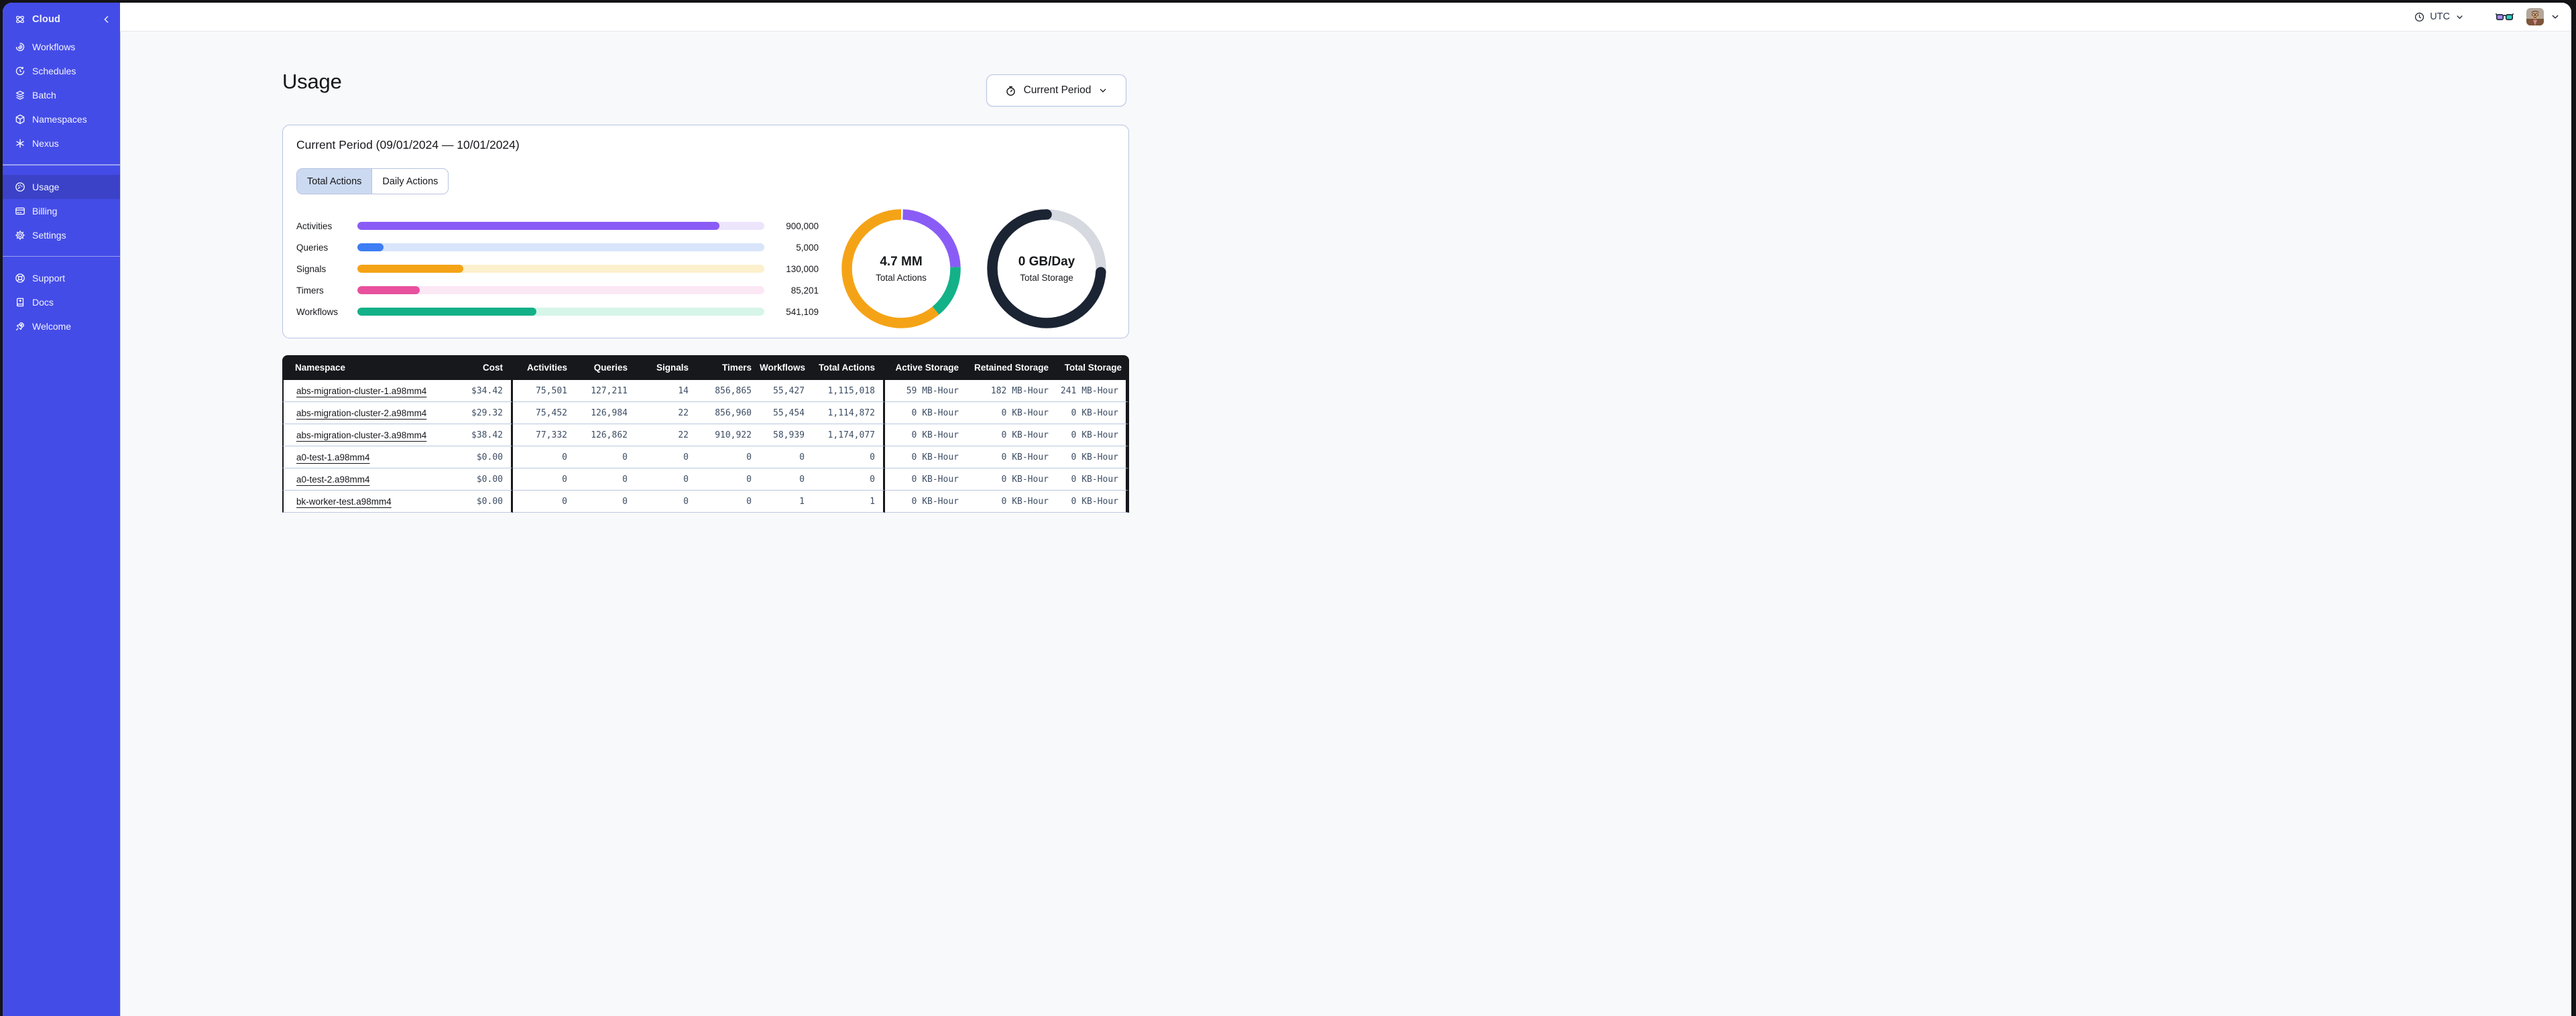  I want to click on sidebar-item-settings: Settings, so click(61, 235).